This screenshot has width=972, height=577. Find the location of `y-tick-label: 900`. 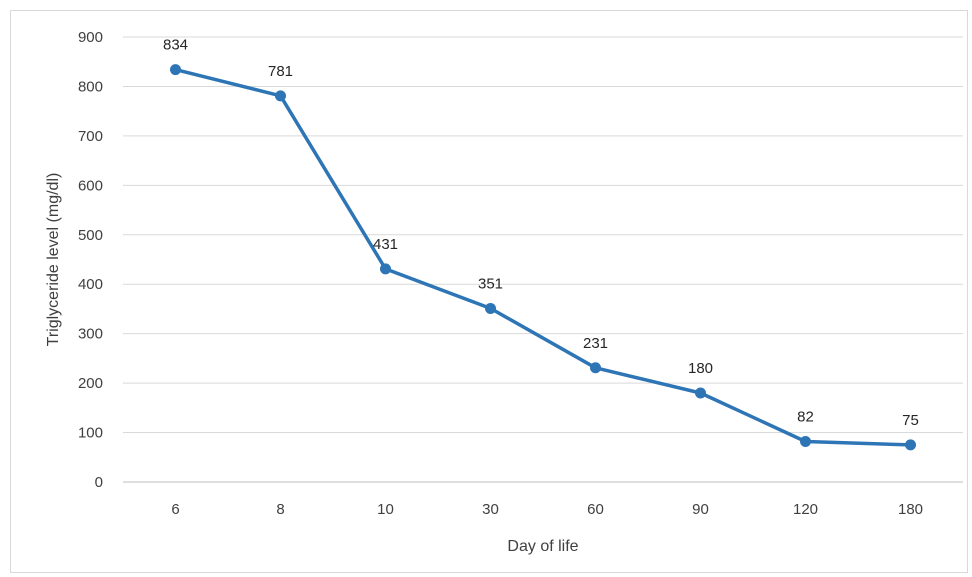

y-tick-label: 900 is located at coordinates (90, 37).